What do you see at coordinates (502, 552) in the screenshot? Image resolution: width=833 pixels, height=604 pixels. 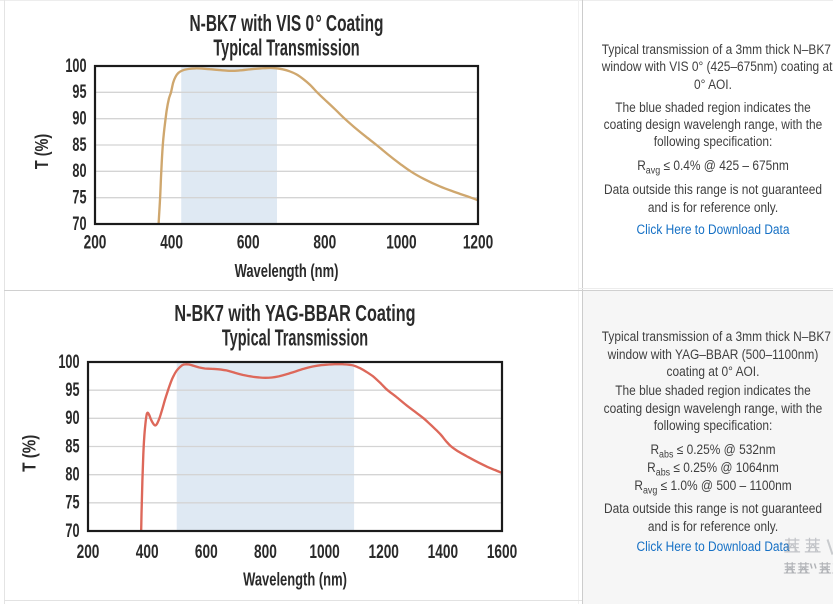 I see `svg-text: 1600` at bounding box center [502, 552].